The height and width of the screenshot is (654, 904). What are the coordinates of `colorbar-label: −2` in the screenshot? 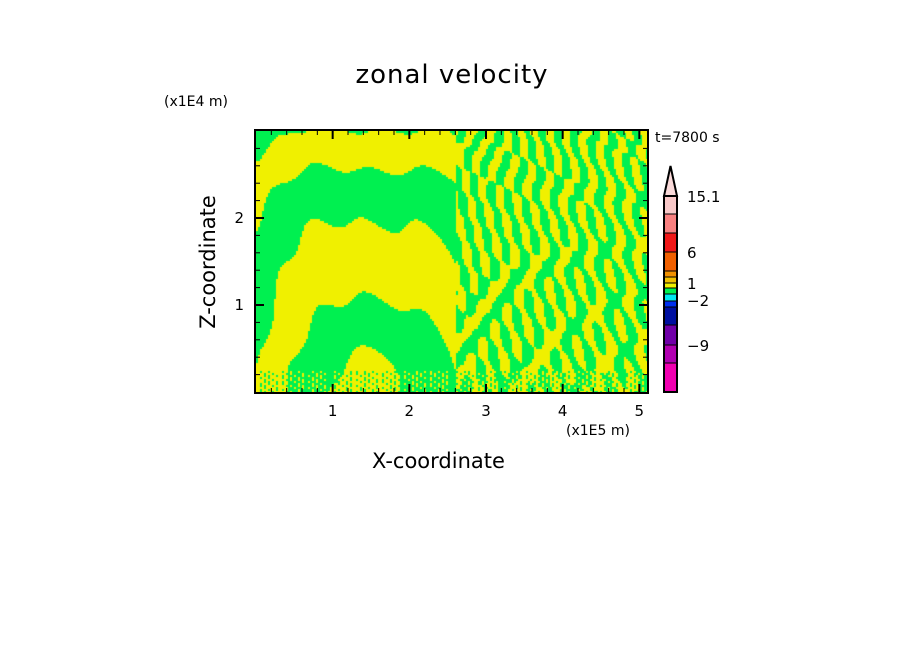 It's located at (698, 301).